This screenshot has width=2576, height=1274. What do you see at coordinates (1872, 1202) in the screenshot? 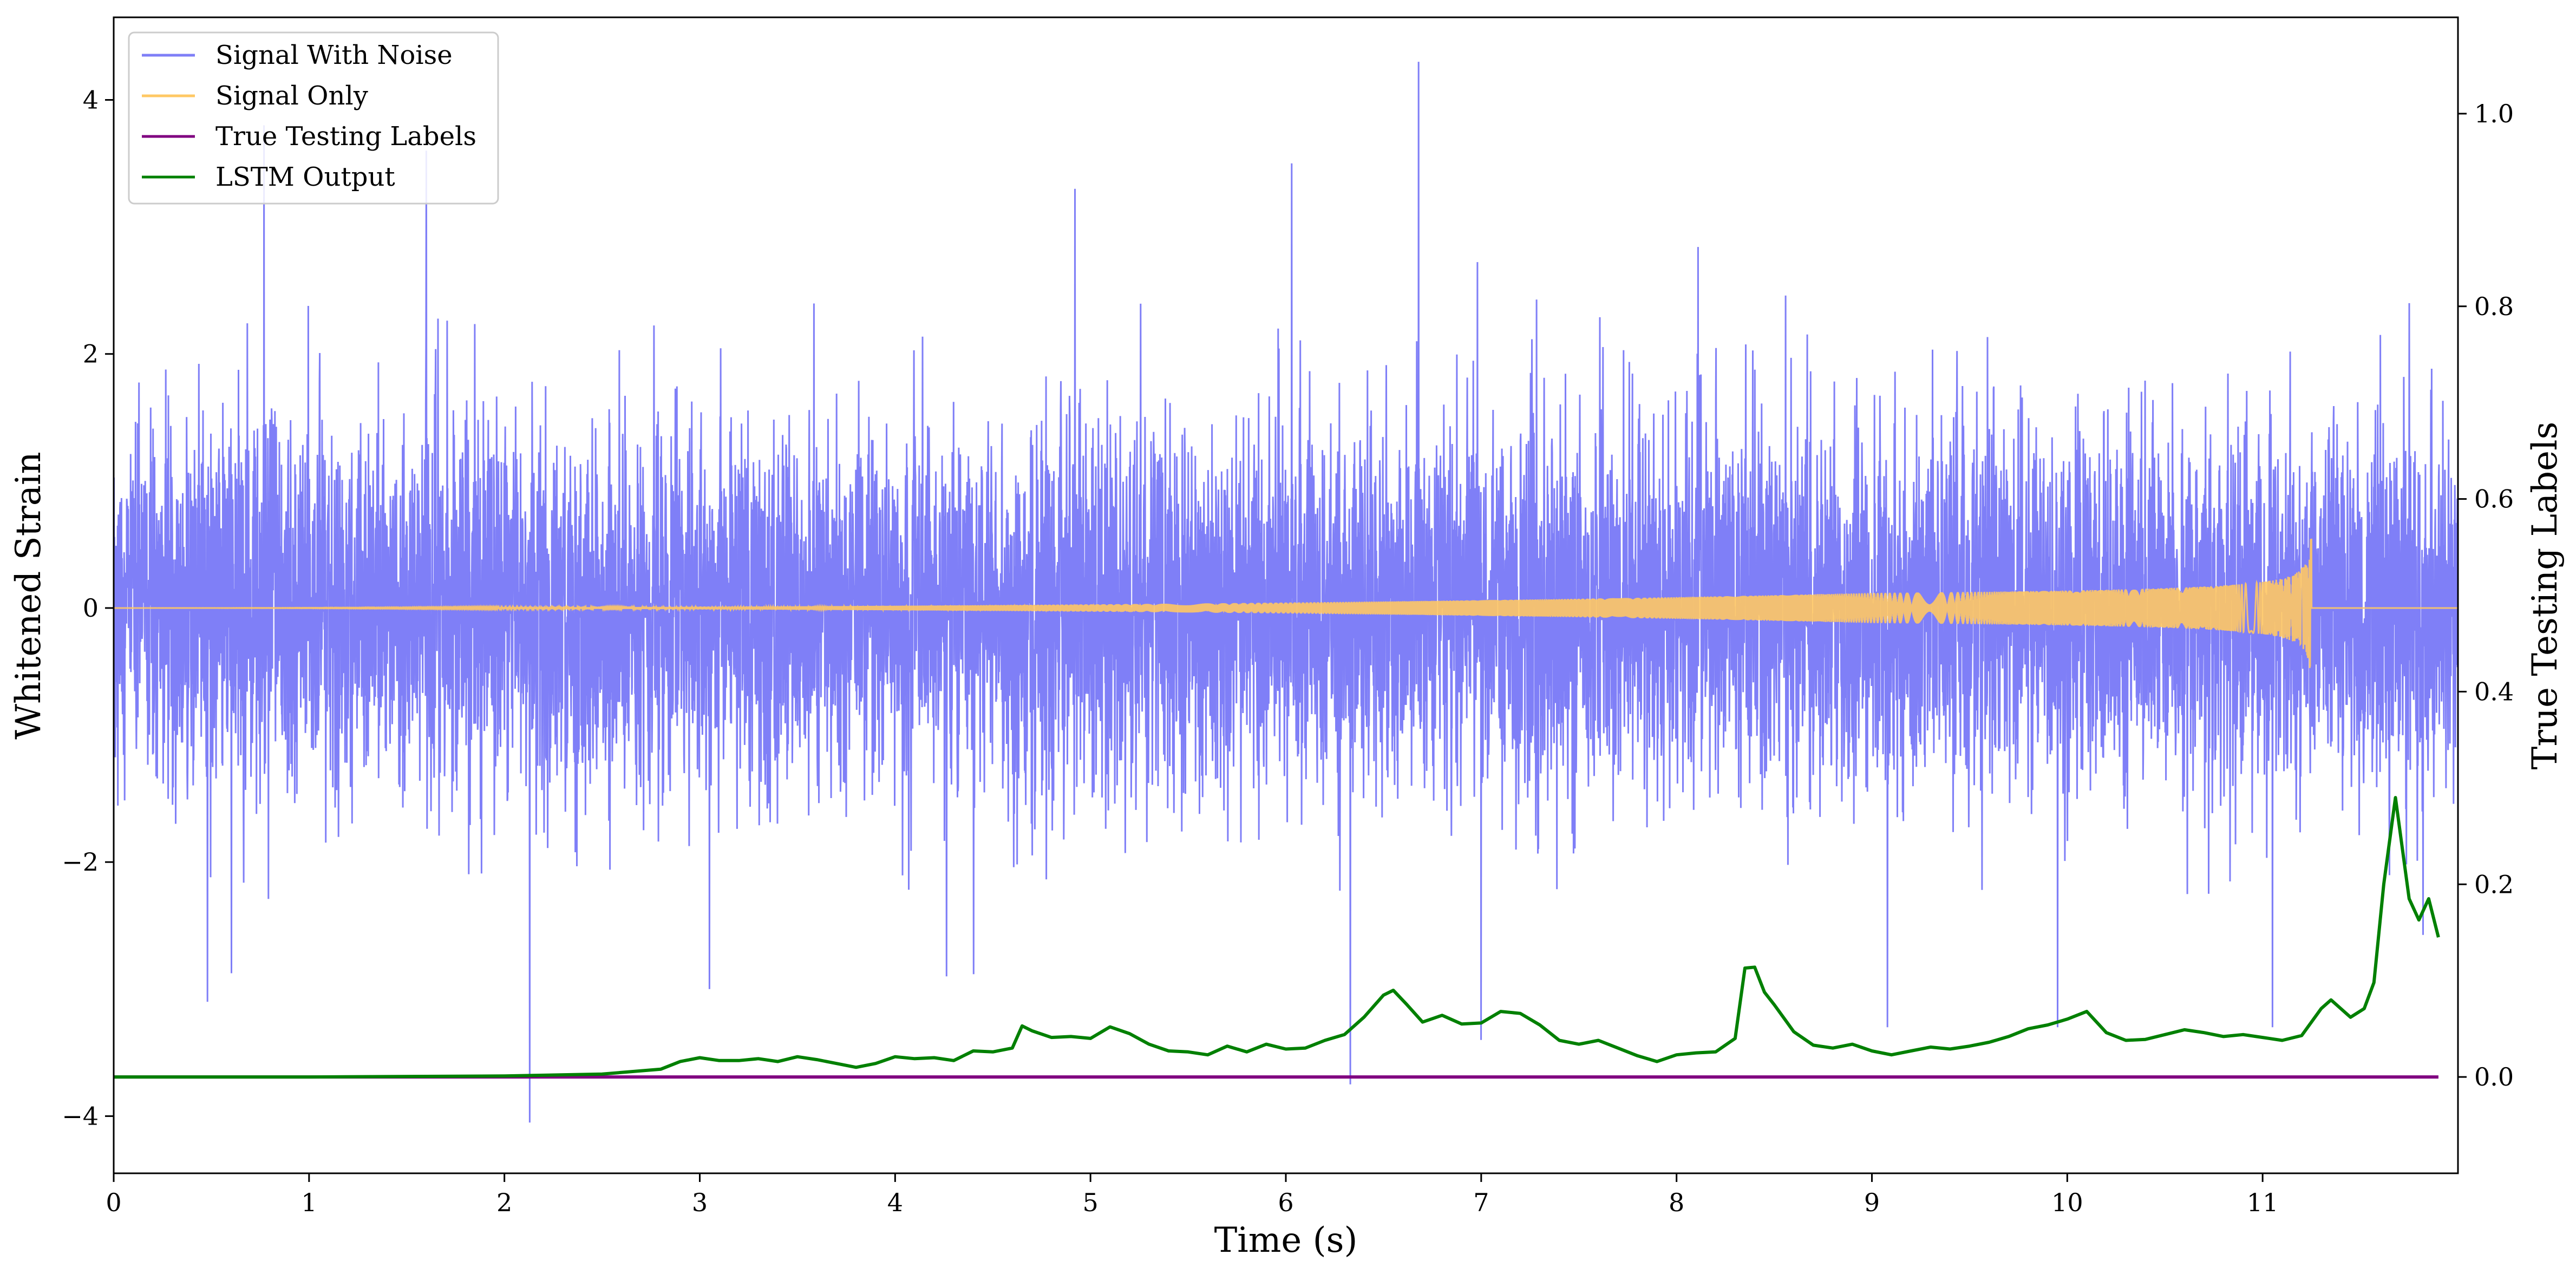
I see `x-tick-label: 9` at bounding box center [1872, 1202].